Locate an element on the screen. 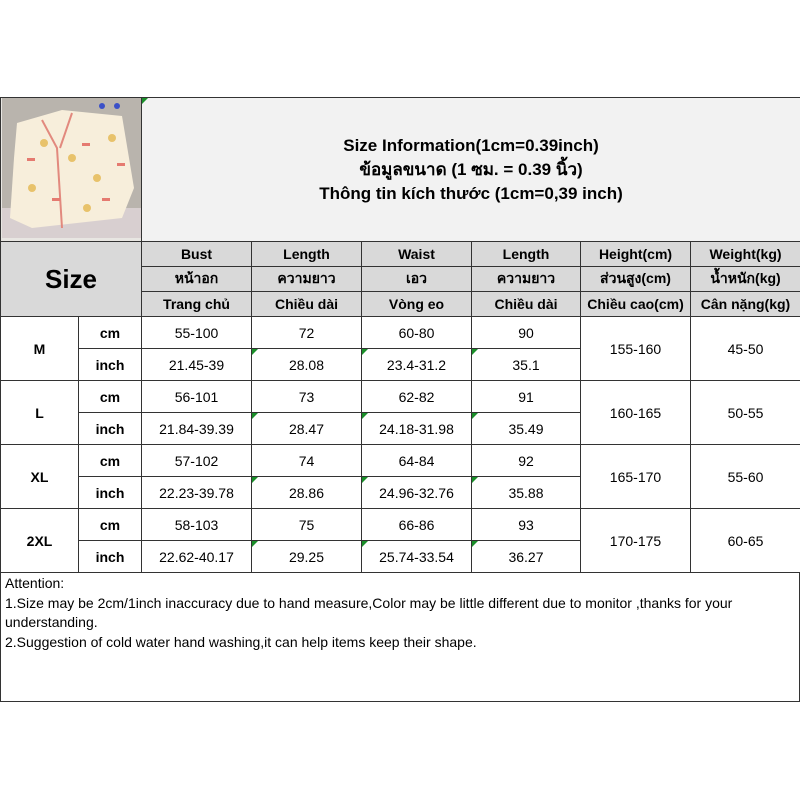  measurement-cell: 57-102 is located at coordinates (196, 460).